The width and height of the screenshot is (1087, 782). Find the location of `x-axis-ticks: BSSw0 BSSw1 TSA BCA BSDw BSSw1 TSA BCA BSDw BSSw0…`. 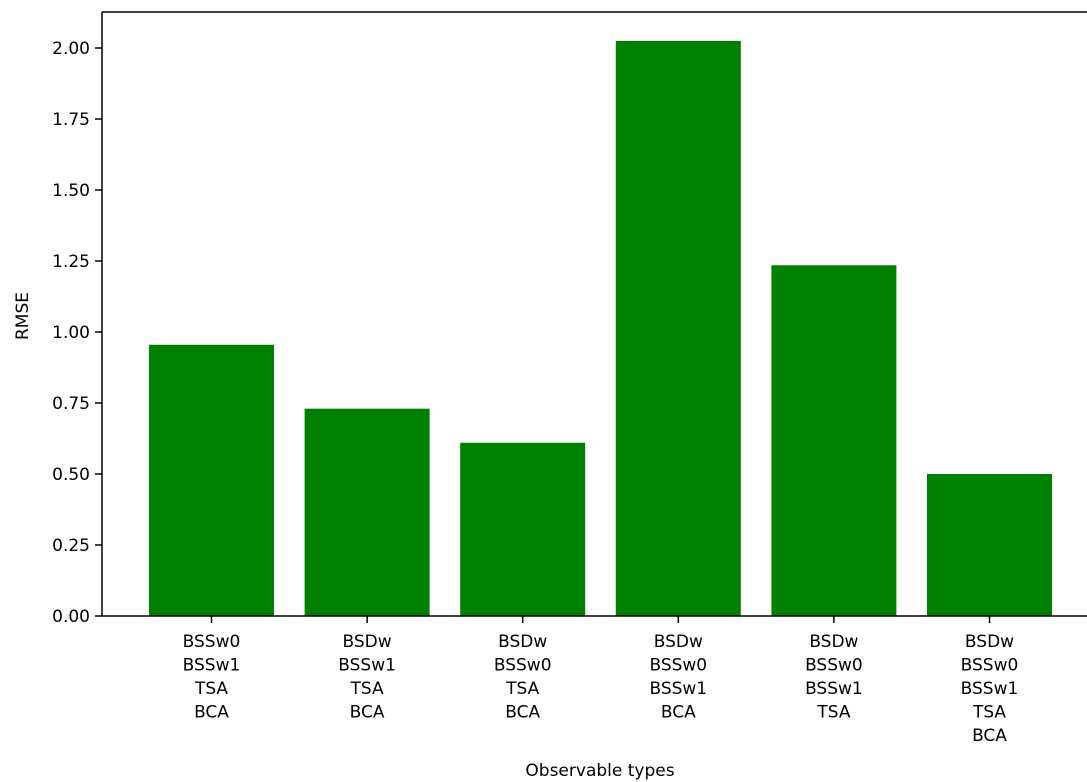

x-axis-ticks: BSSw0 BSSw1 TSA BCA BSDw BSSw1 TSA BCA BSDw BSSw0… is located at coordinates (601, 681).